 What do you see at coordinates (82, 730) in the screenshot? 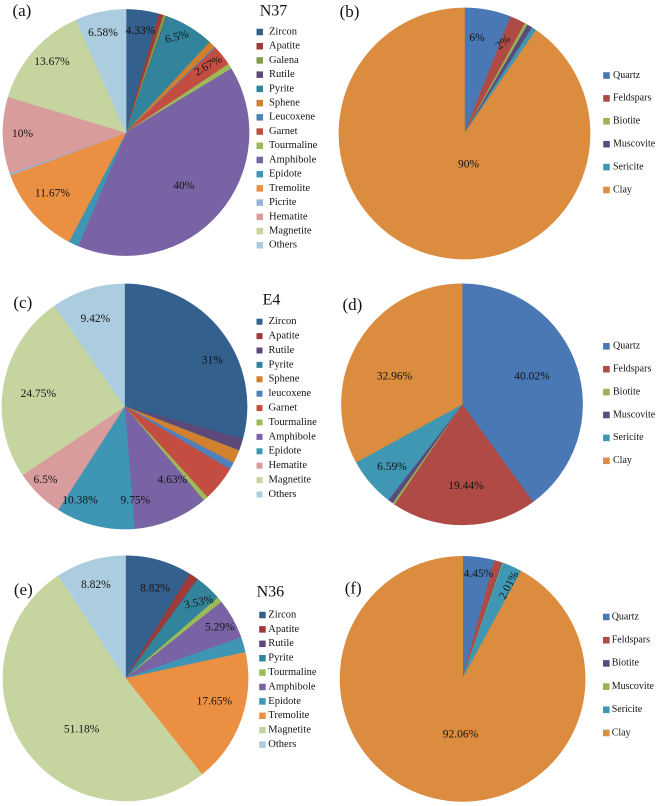
I see `svg-text: 51.18%` at bounding box center [82, 730].